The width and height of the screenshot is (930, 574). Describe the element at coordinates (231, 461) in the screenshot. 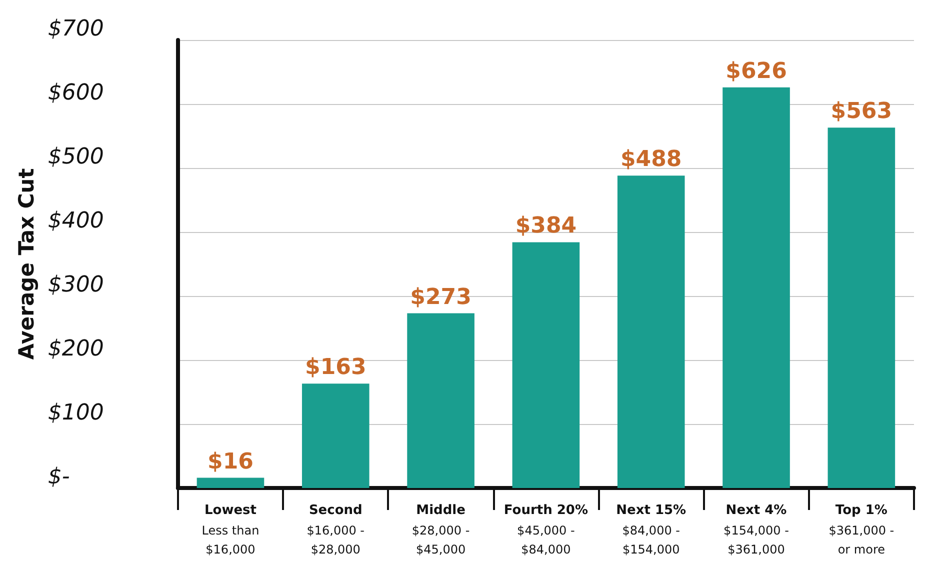

I see `data-label: $16` at that location.